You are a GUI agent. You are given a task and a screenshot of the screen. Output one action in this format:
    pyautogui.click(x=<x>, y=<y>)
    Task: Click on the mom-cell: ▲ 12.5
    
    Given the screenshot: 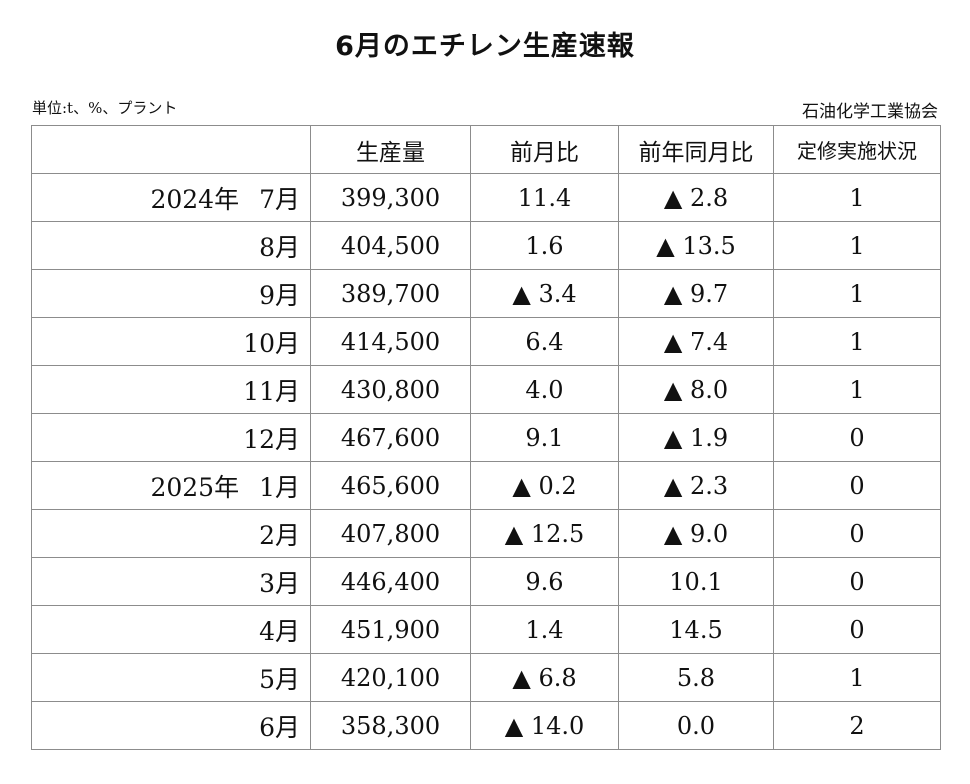 What is the action you would take?
    pyautogui.click(x=544, y=533)
    